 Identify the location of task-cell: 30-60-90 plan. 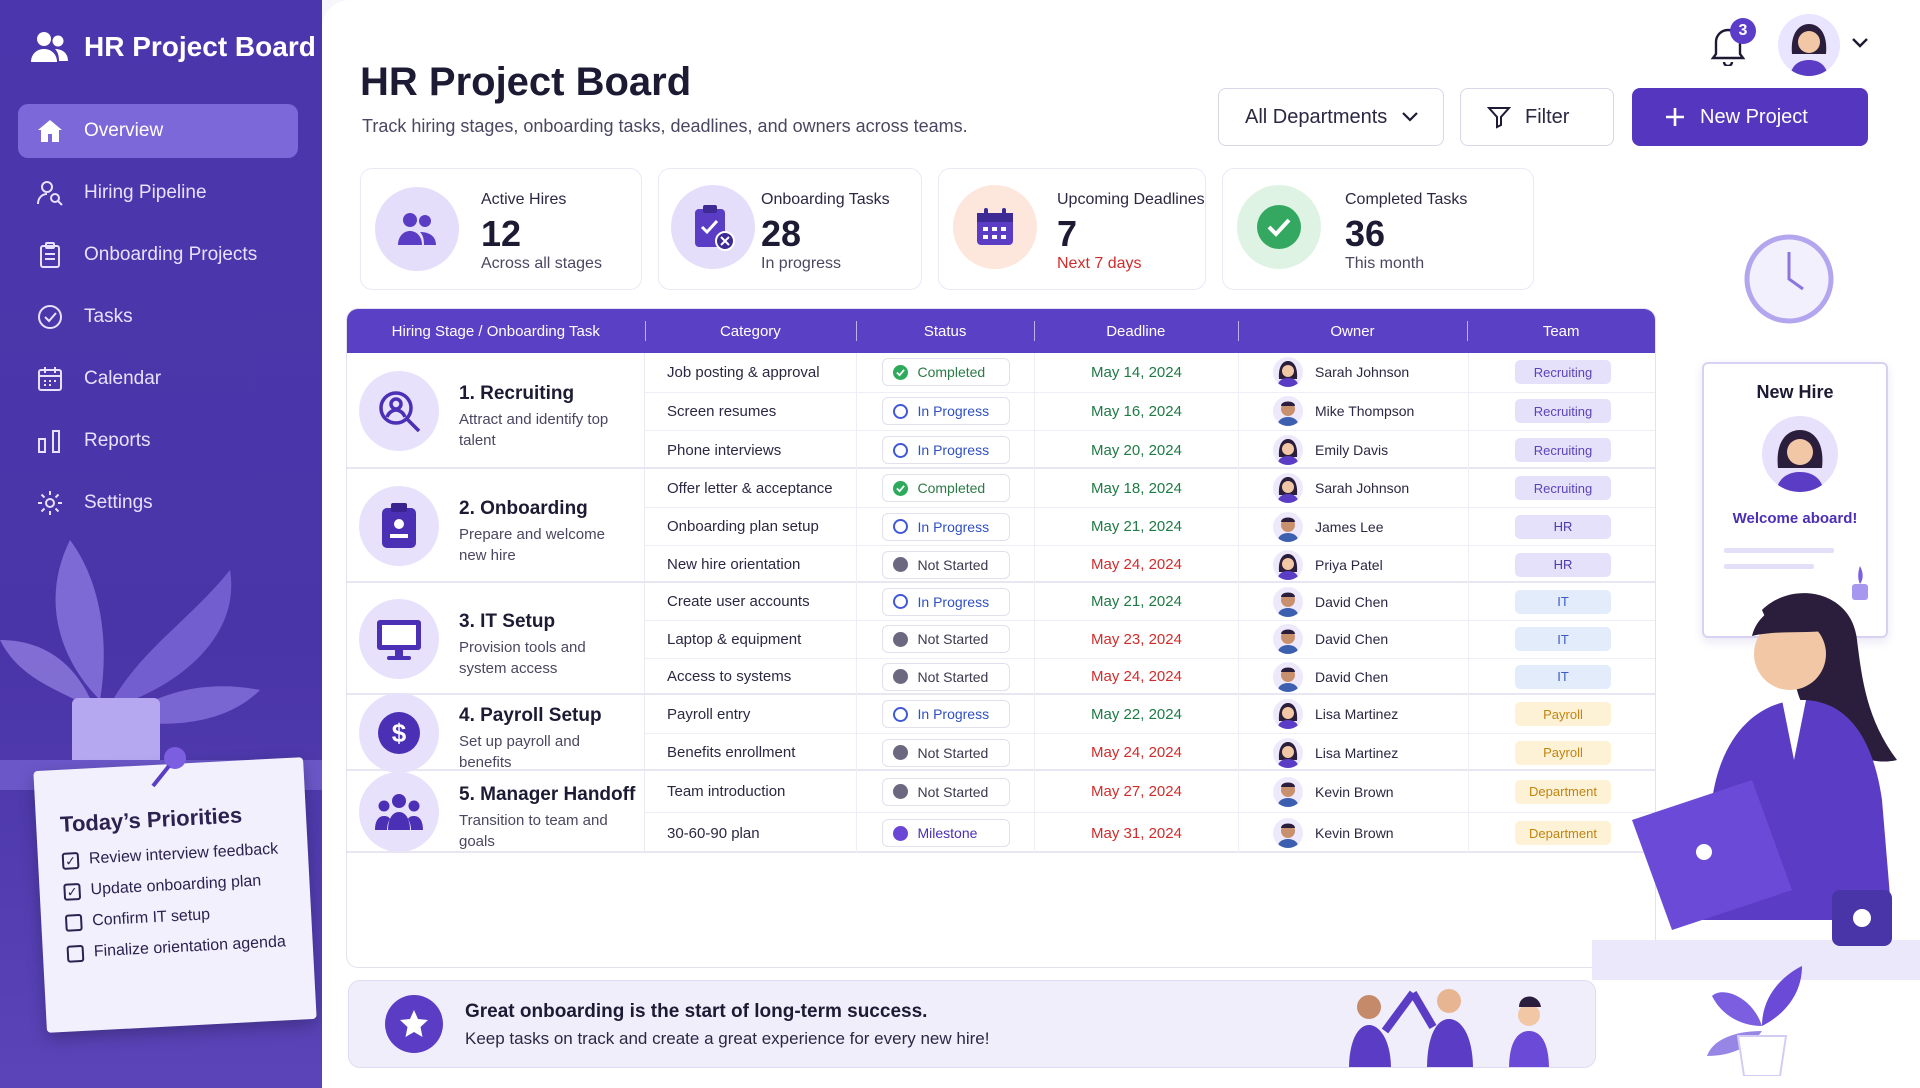
(751, 833).